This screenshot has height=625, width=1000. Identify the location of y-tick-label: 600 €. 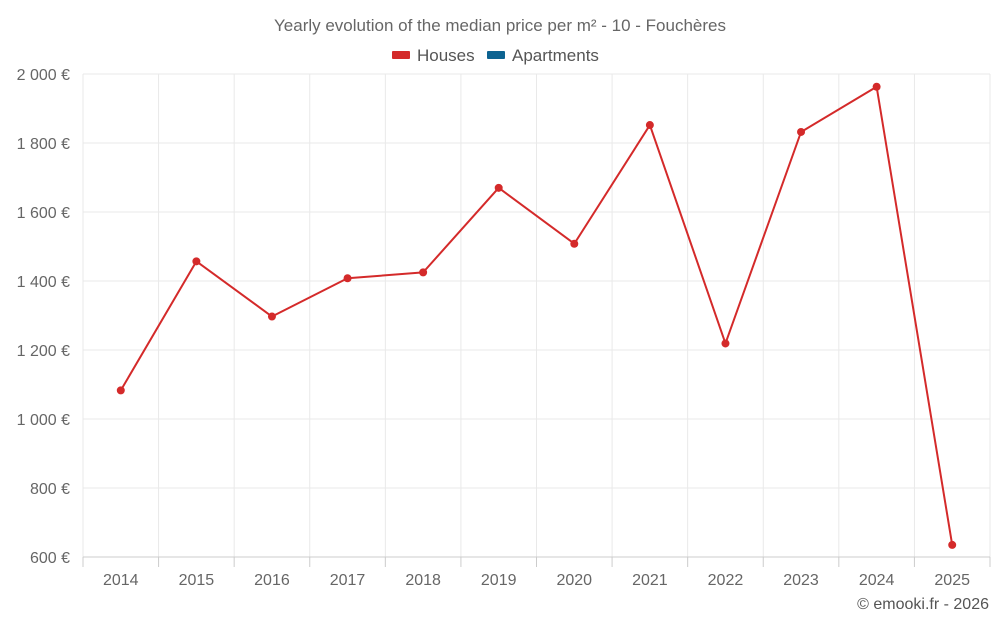
(50, 558).